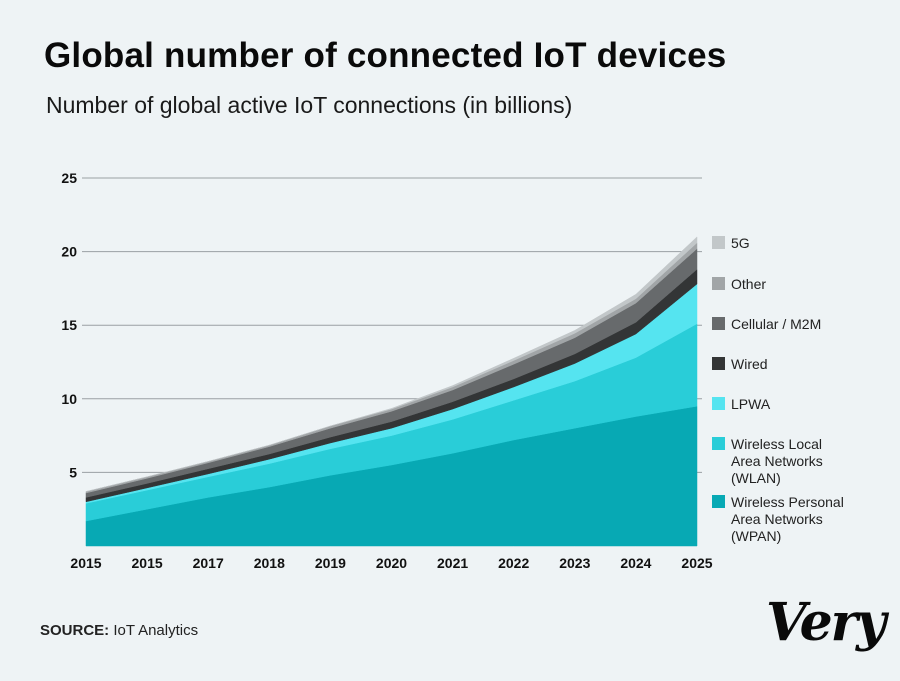  Describe the element at coordinates (73, 472) in the screenshot. I see `y-tick-label: 5` at that location.